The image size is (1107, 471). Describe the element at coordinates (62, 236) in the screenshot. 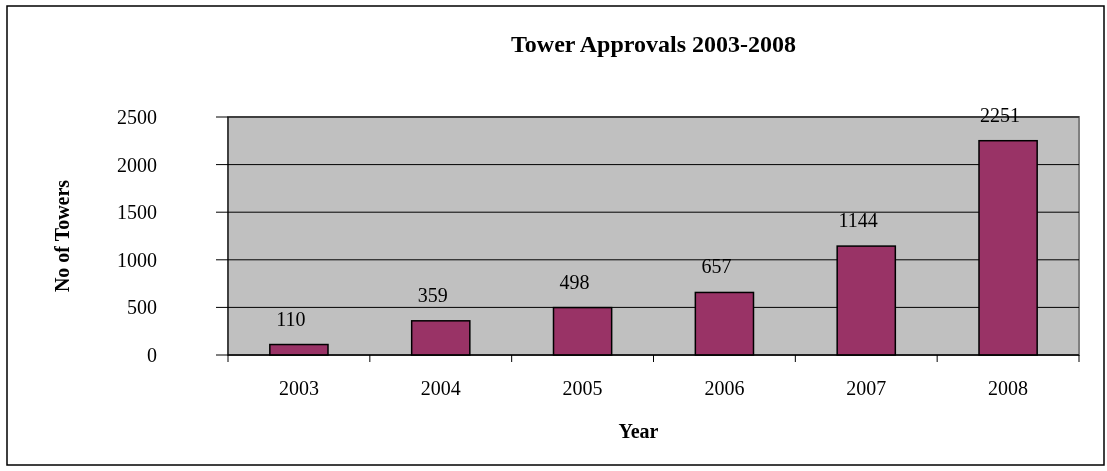

I see `y-axis-title: No of Towers` at that location.